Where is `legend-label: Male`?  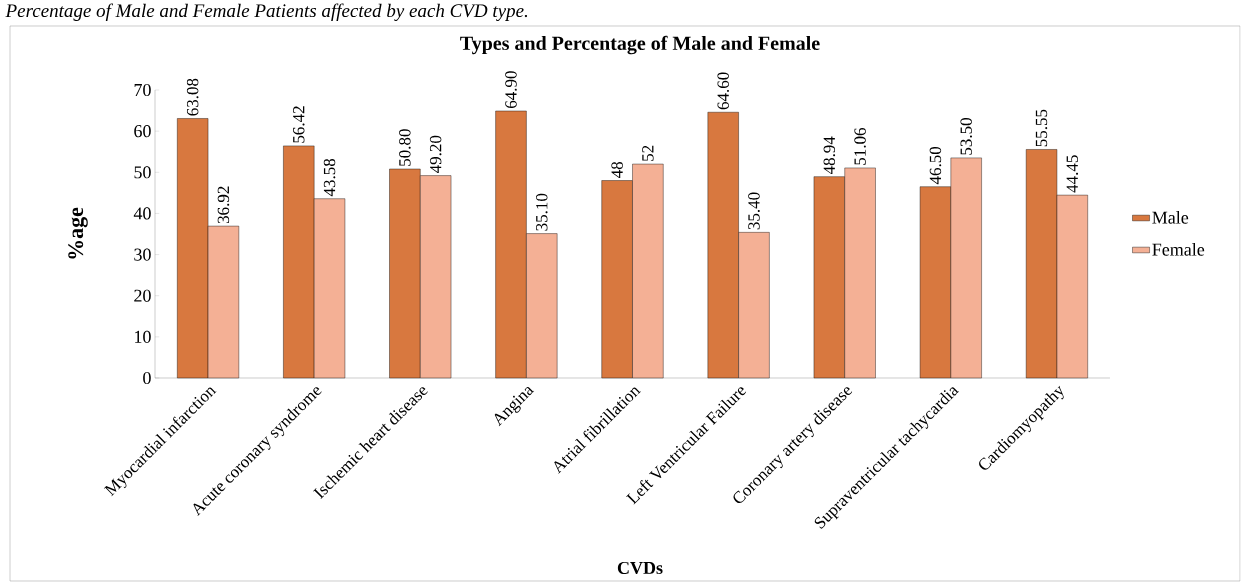 legend-label: Male is located at coordinates (1170, 217).